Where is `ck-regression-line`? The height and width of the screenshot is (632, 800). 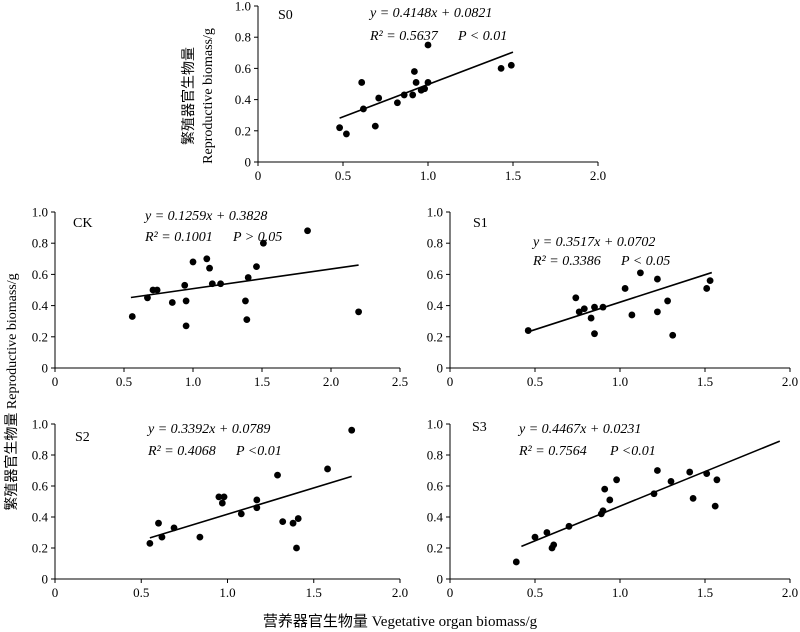 ck-regression-line is located at coordinates (244, 281).